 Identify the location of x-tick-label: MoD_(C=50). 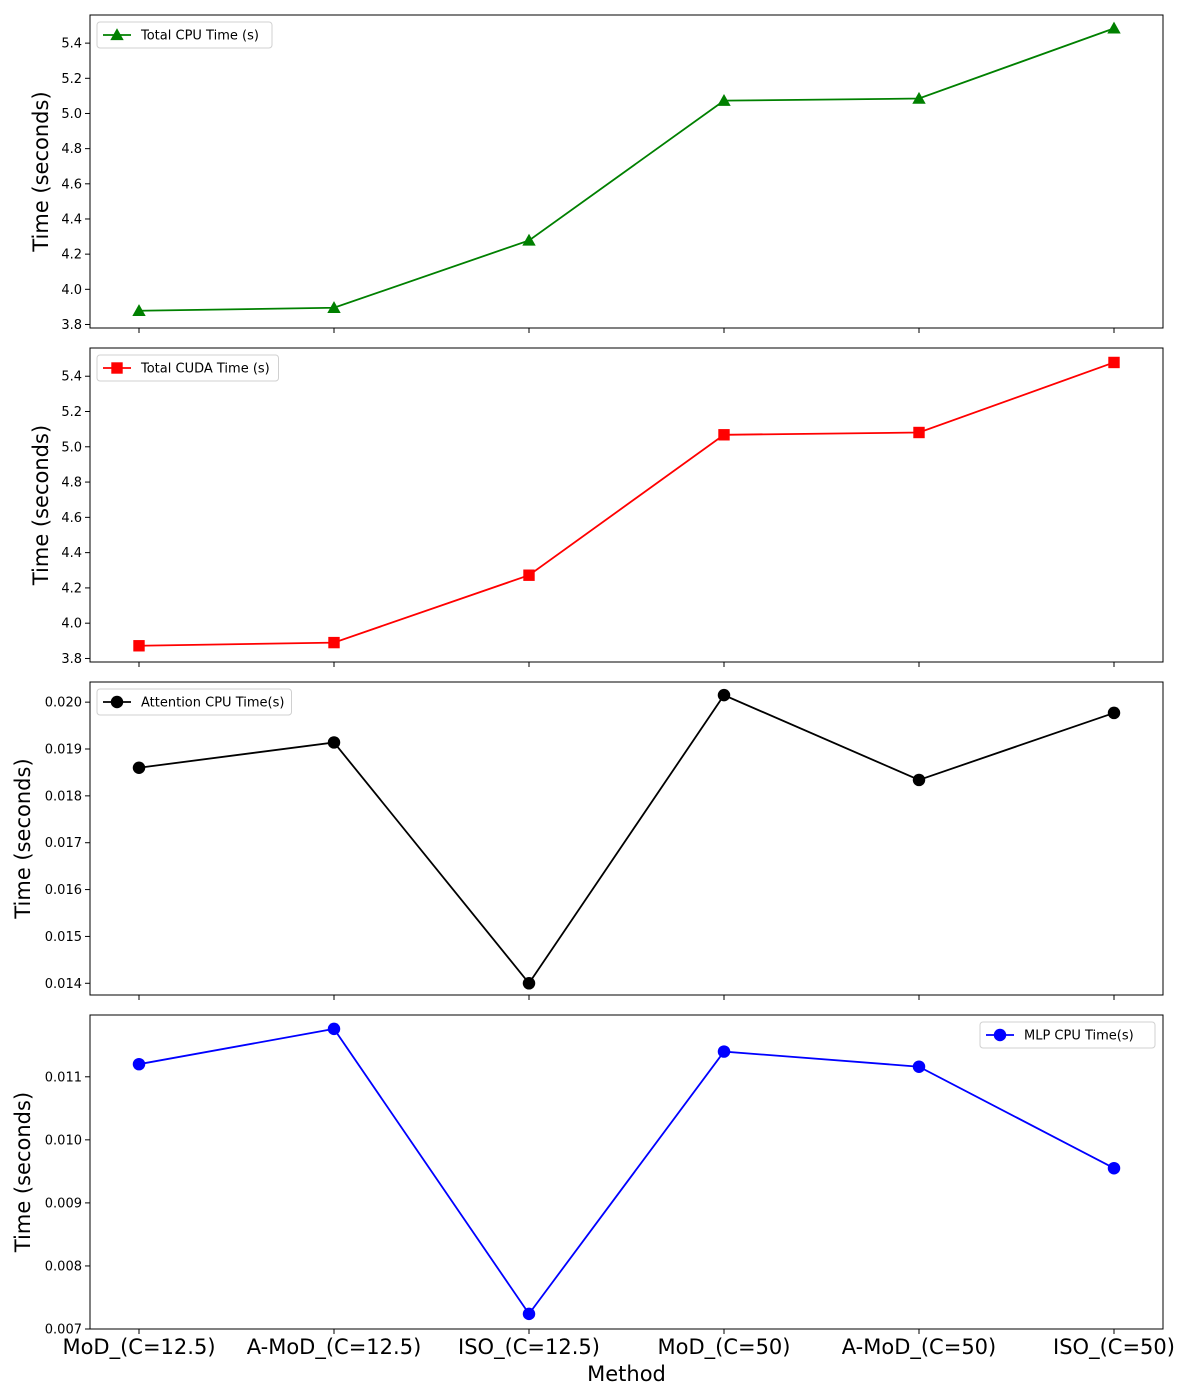
(723, 1347).